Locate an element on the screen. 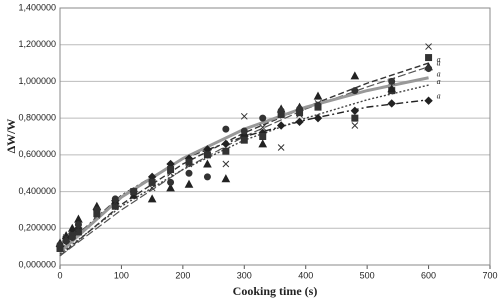  y-tick-label: 0,600000 is located at coordinates (37, 154).